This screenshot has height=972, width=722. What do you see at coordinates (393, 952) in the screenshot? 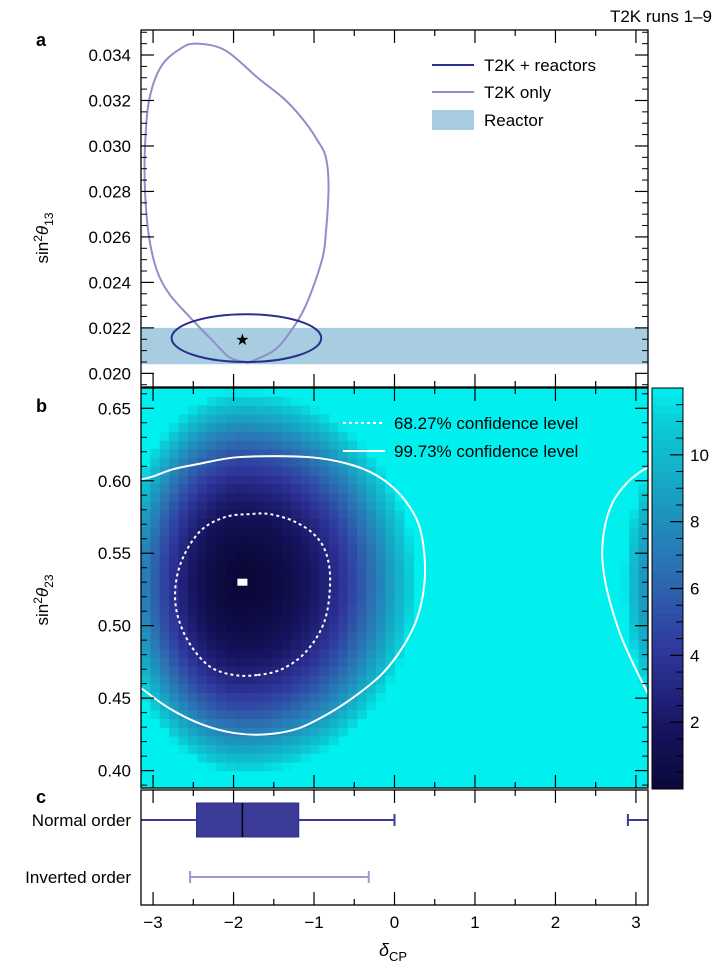
I see `x-axis-label: δCP` at bounding box center [393, 952].